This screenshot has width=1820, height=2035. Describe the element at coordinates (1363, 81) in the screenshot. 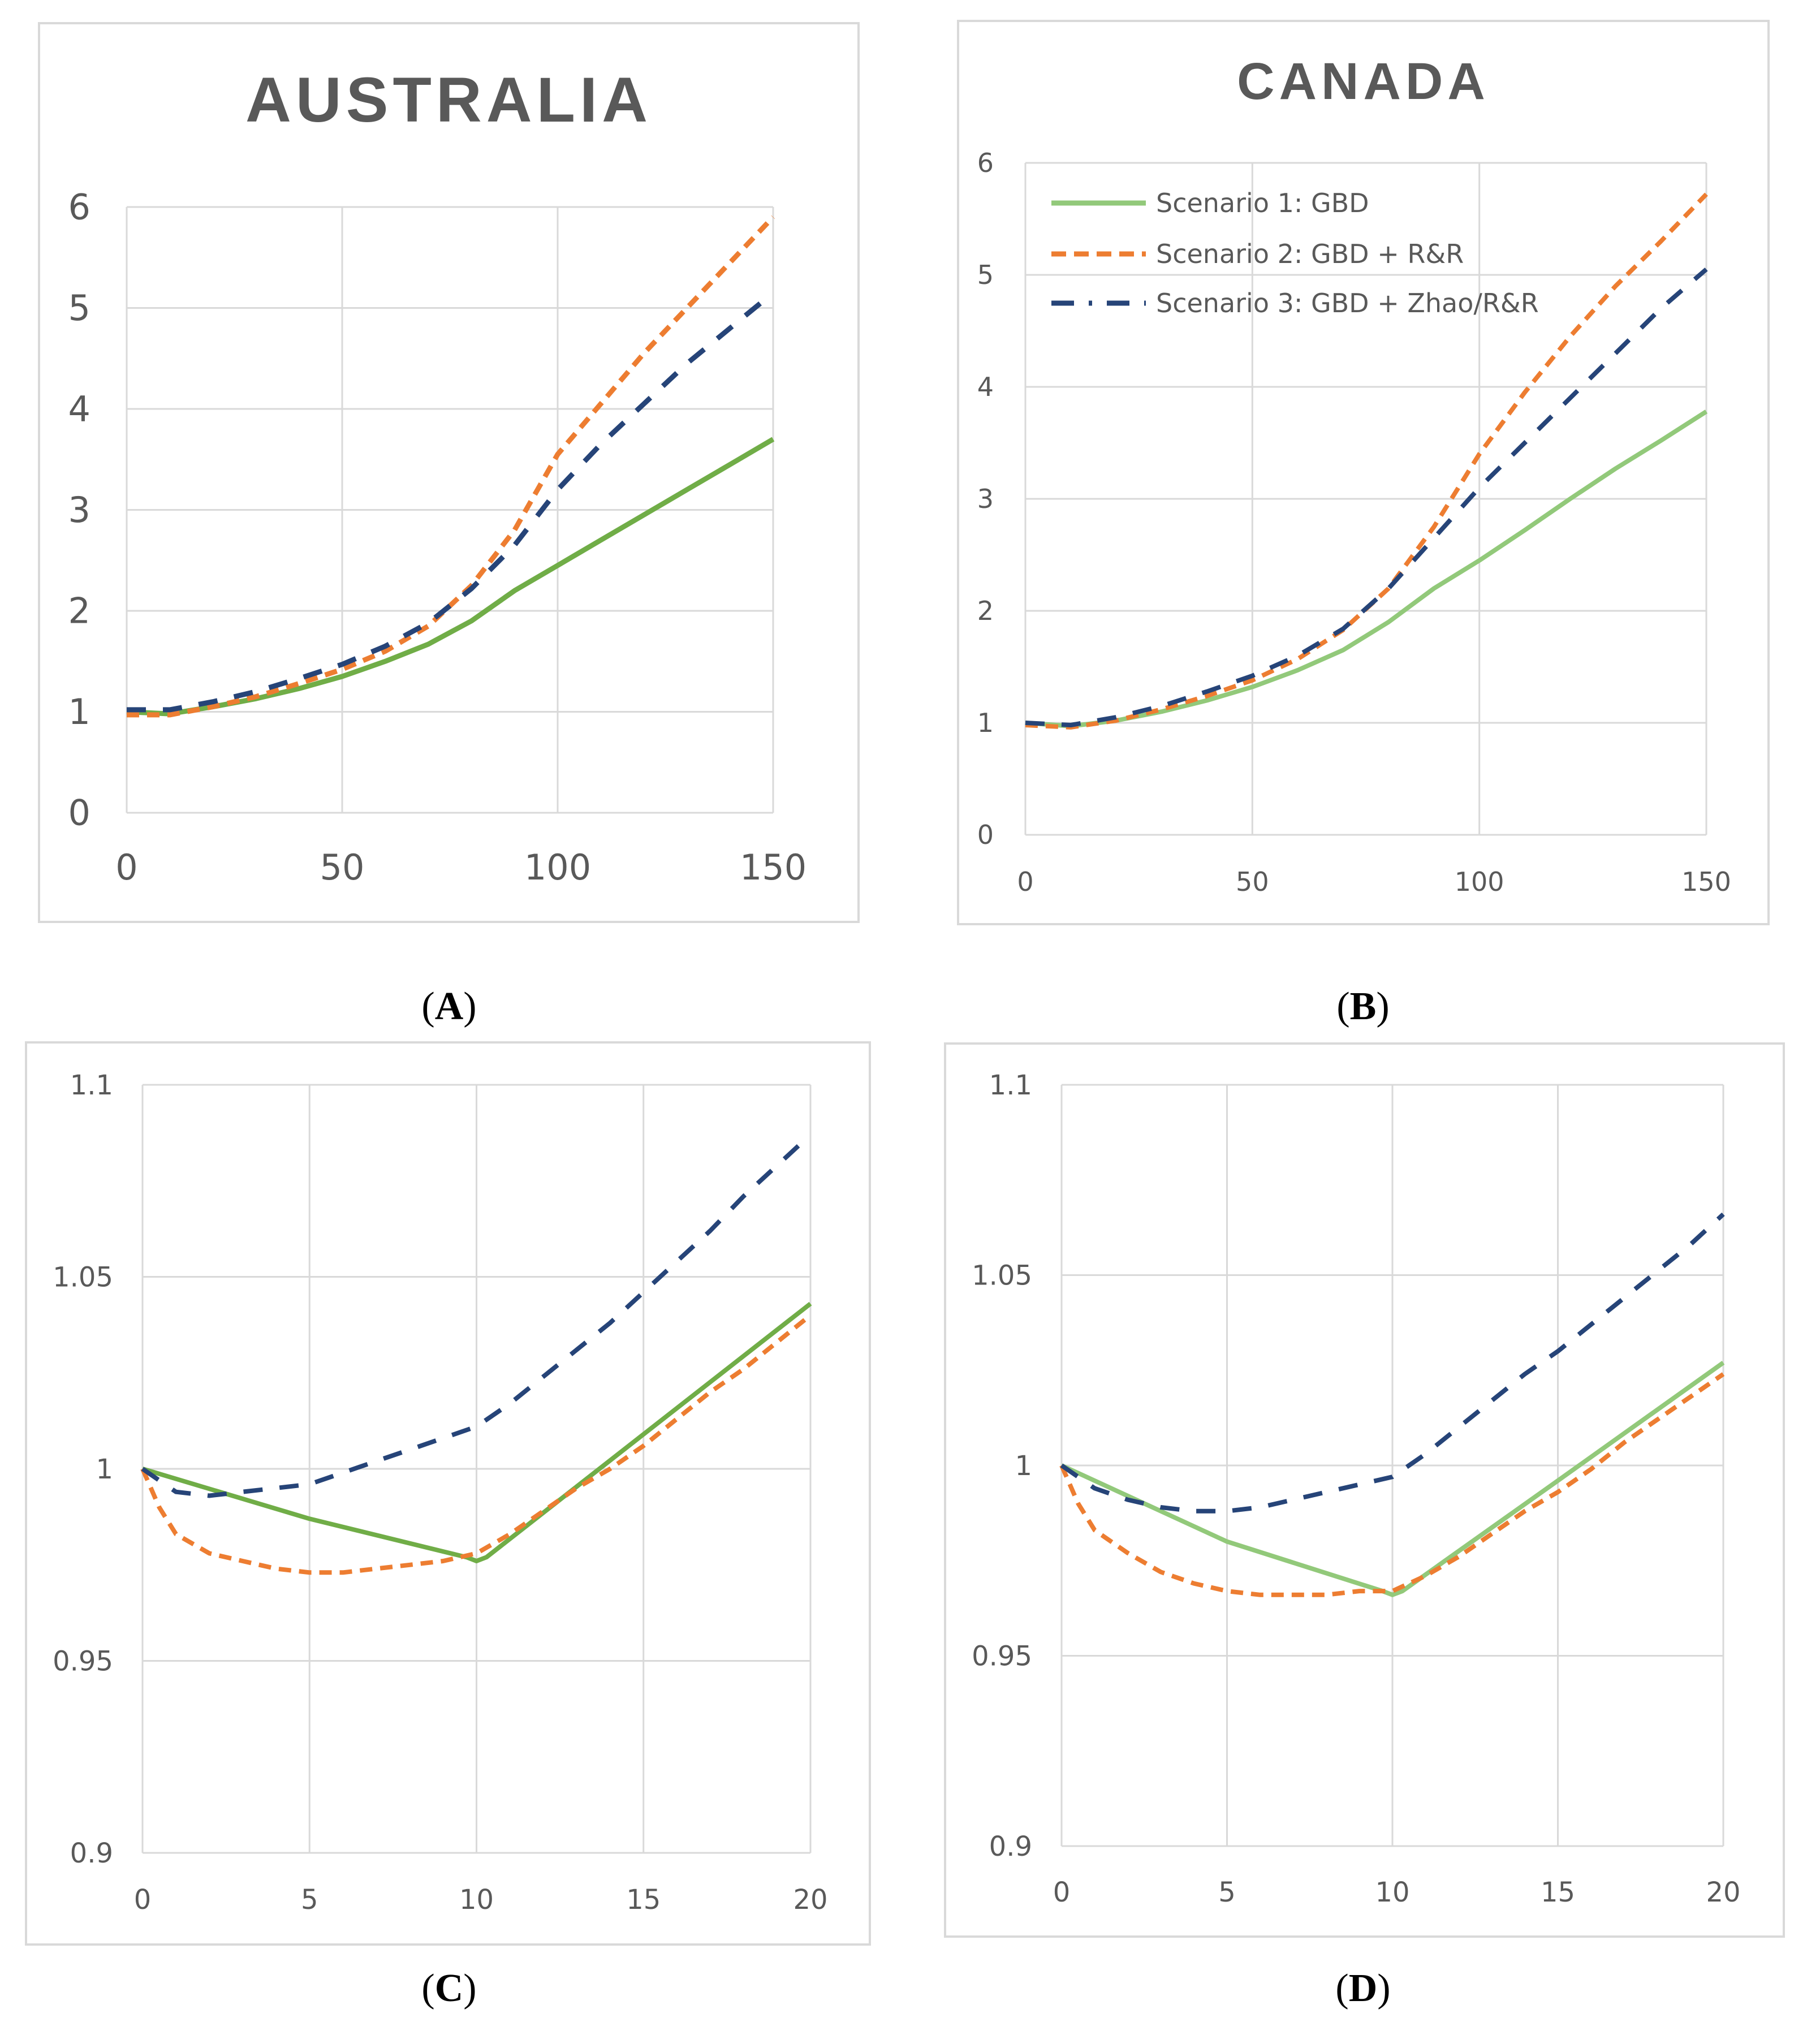

I see `chart-title: CANADA` at that location.